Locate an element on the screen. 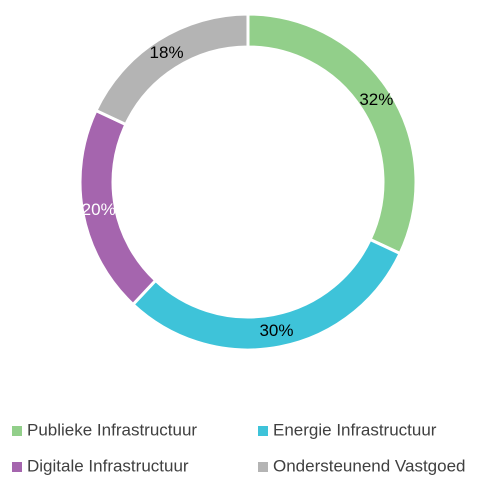 The image size is (499, 483). legend-label: Ondersteunend Vastgoed is located at coordinates (369, 465).